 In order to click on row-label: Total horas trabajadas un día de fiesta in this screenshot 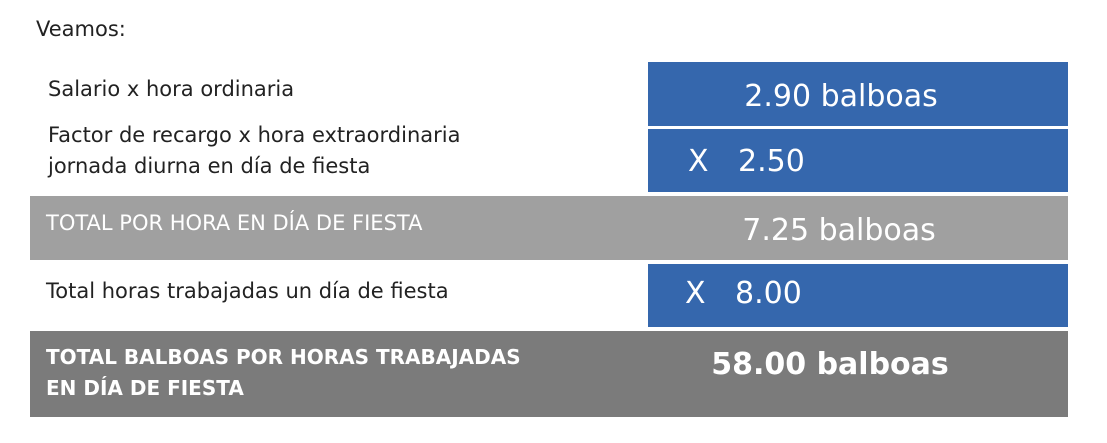, I will do `click(247, 291)`.